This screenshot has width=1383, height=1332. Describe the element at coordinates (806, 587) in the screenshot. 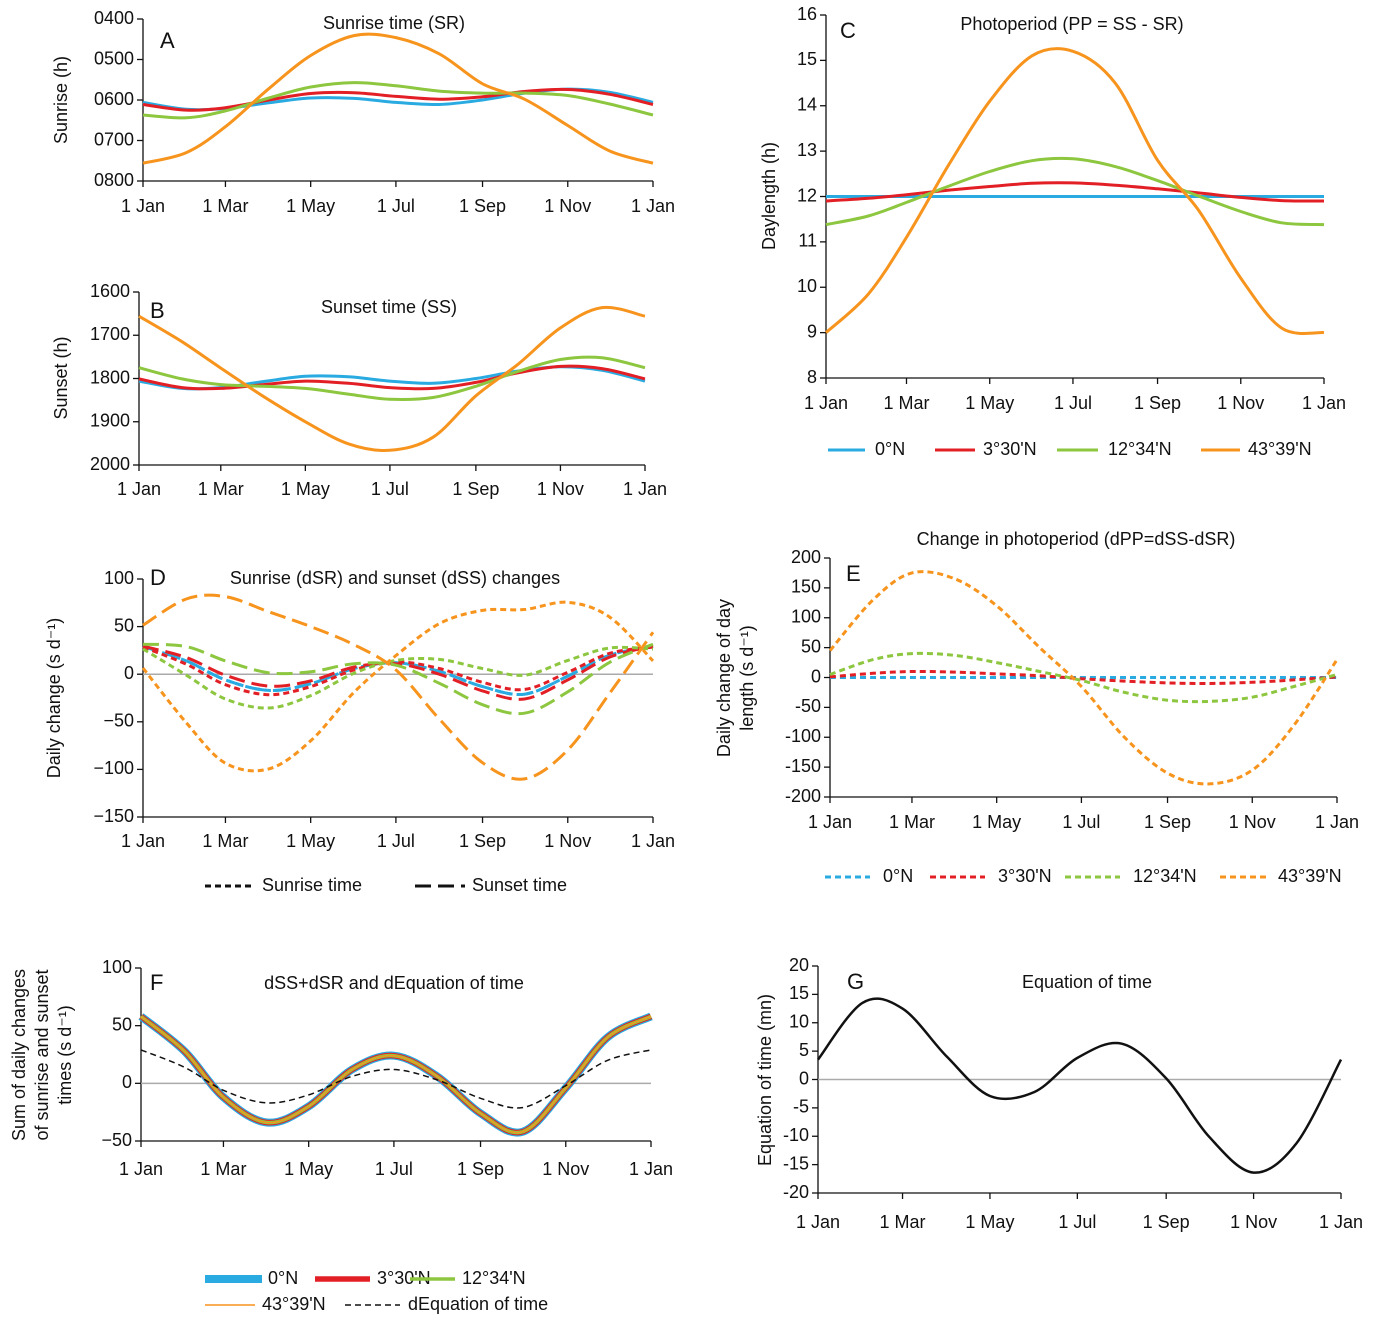

I see `y-tick-label: 150` at that location.